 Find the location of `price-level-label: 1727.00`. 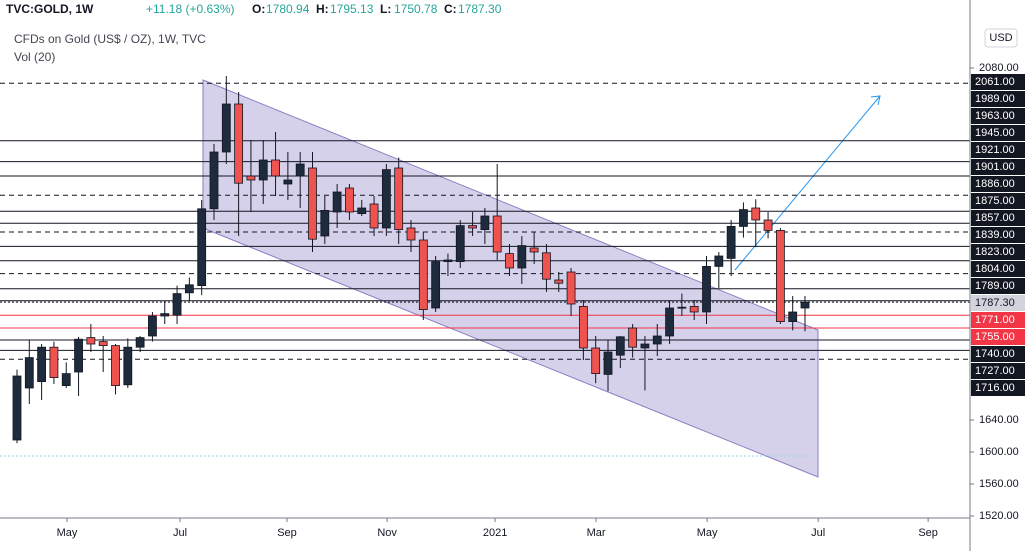

price-level-label: 1727.00 is located at coordinates (995, 371).